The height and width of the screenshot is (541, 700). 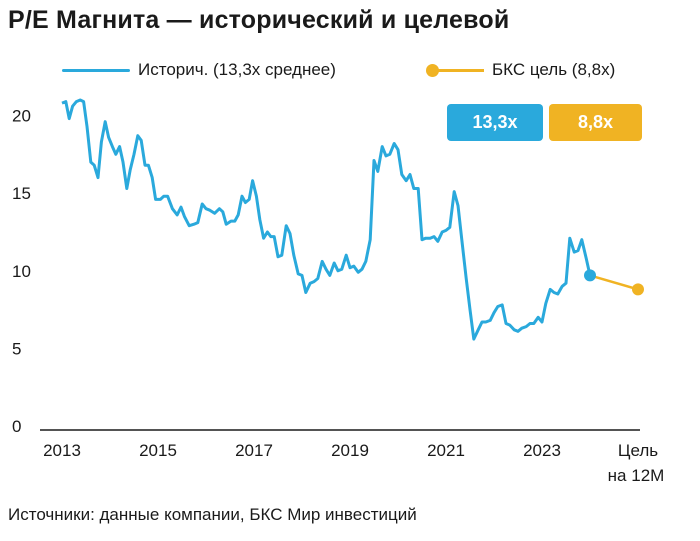 I want to click on x-tick-label: 2017, so click(x=254, y=450).